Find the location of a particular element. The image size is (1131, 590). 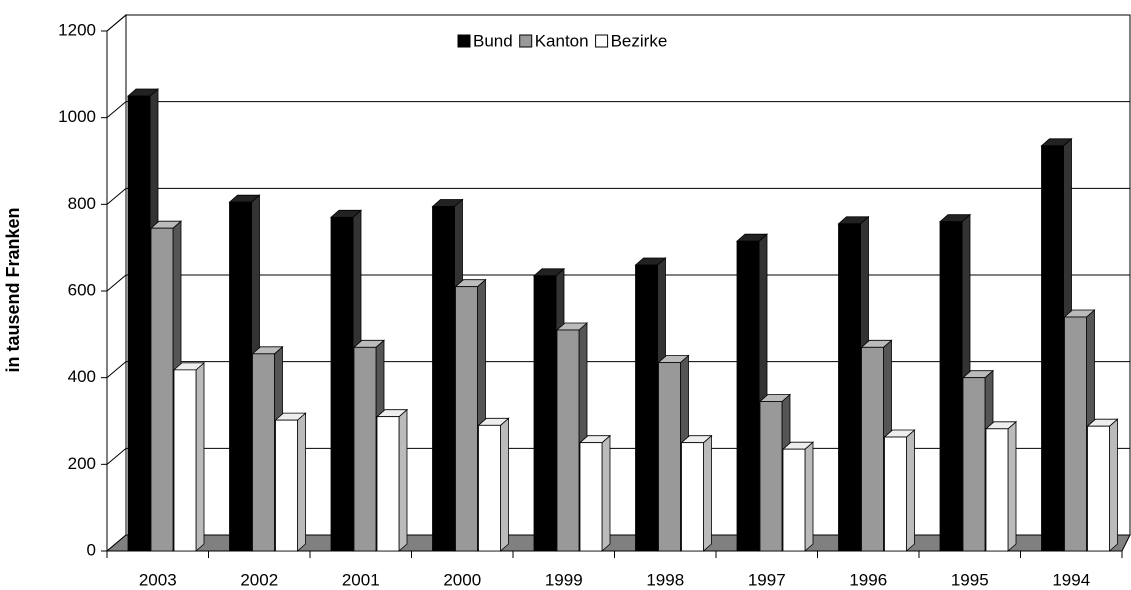

x-tick-label: 1994 is located at coordinates (1071, 579).